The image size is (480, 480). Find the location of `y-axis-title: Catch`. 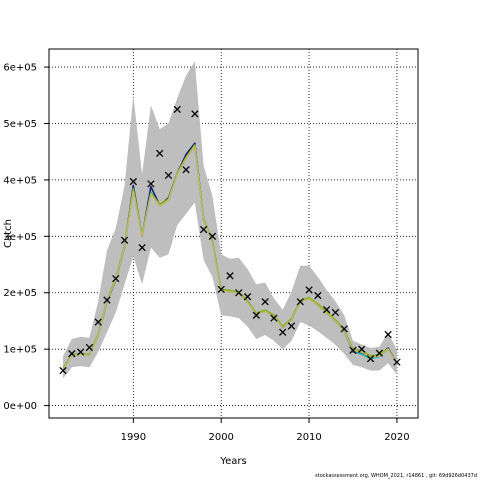

y-axis-title: Catch is located at coordinates (8, 233).